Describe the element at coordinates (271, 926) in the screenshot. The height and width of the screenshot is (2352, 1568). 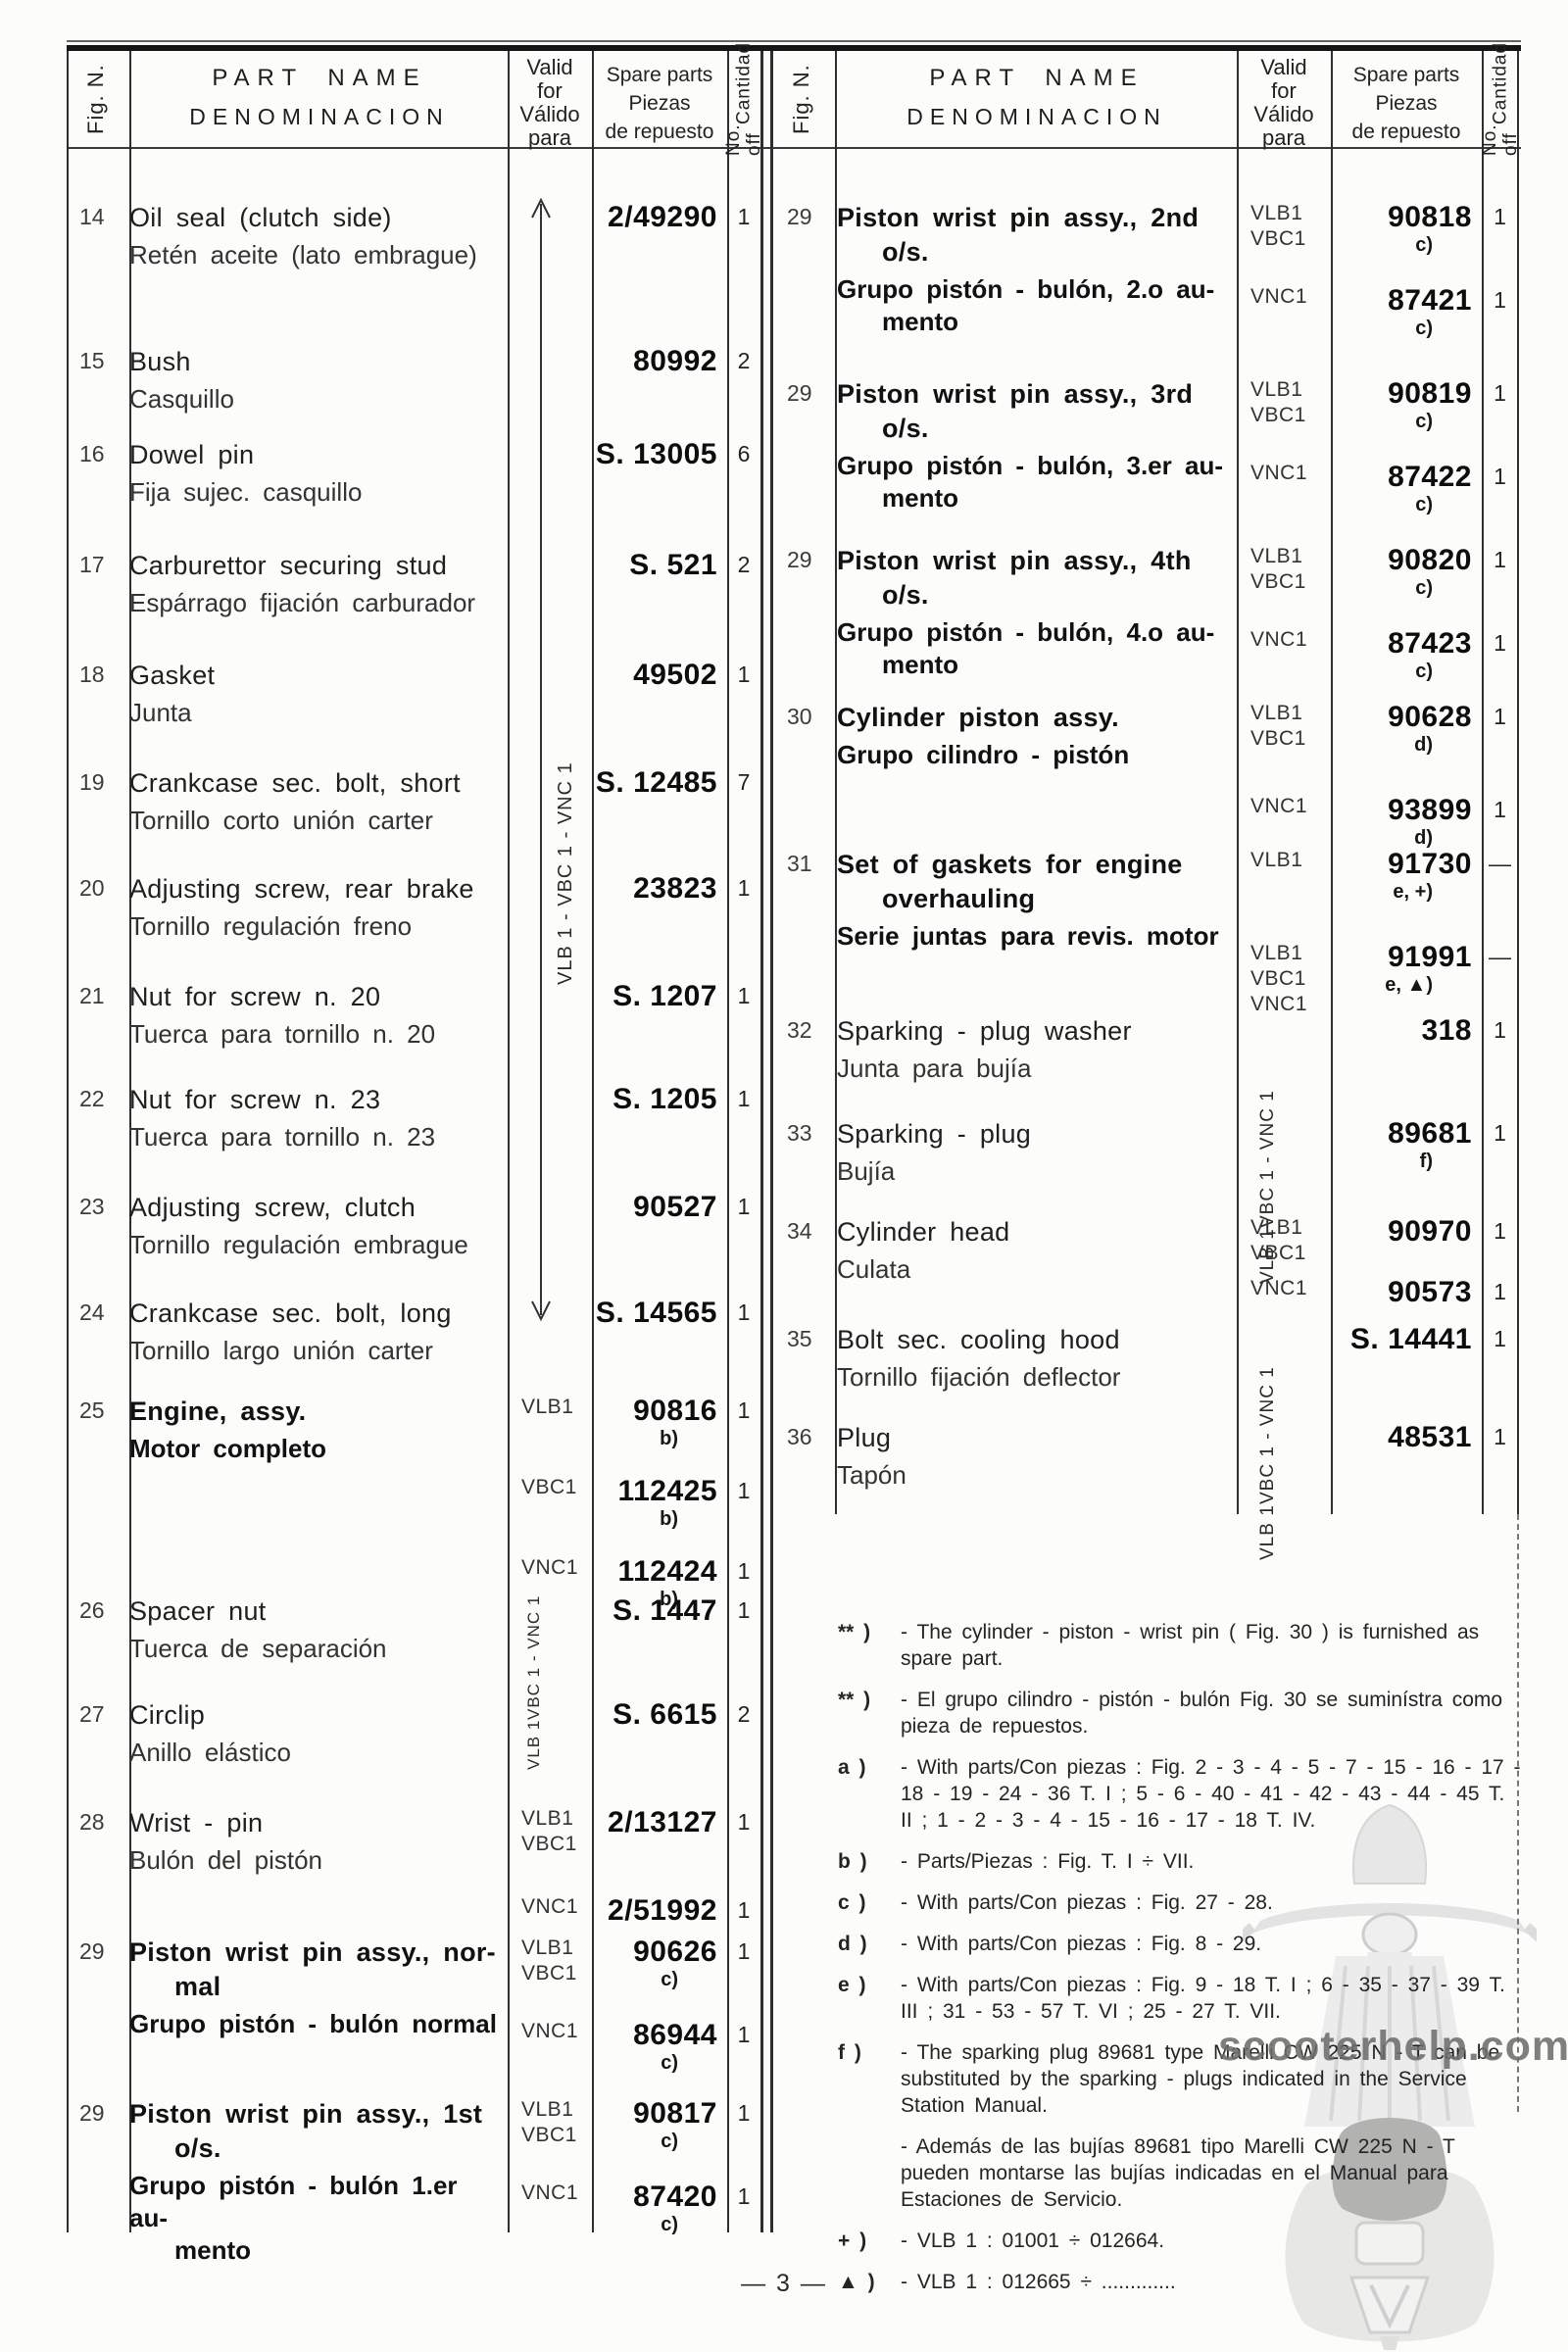
I see `part-name-es: Tornillo regulación freno` at that location.